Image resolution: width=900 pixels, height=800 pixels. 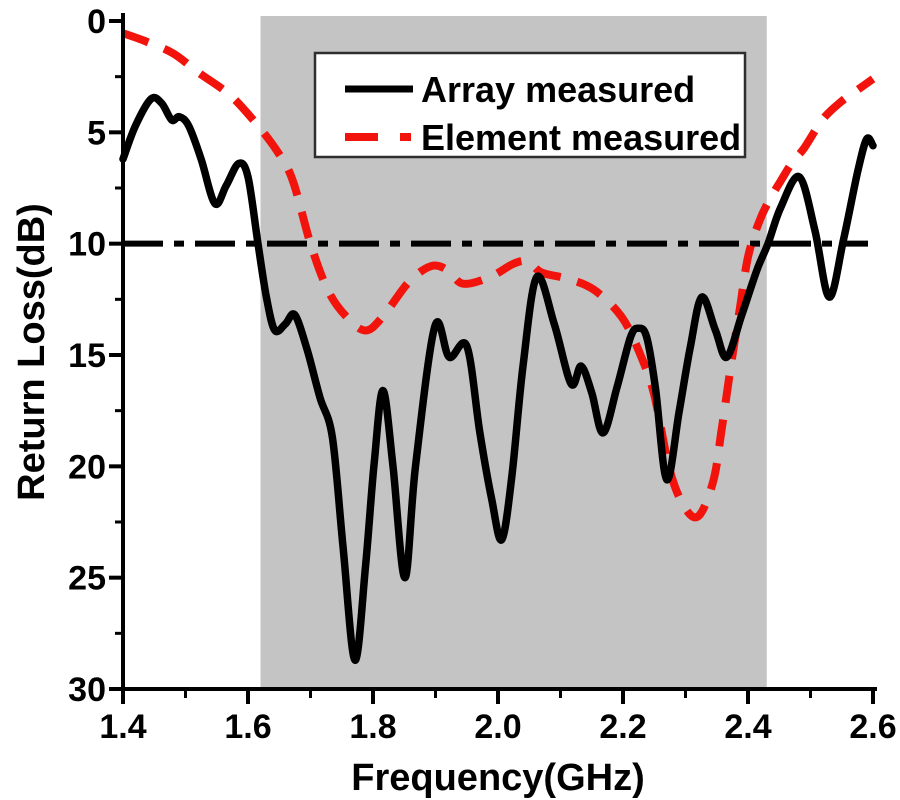 What do you see at coordinates (622, 727) in the screenshot?
I see `x-tick-label: 2.2` at bounding box center [622, 727].